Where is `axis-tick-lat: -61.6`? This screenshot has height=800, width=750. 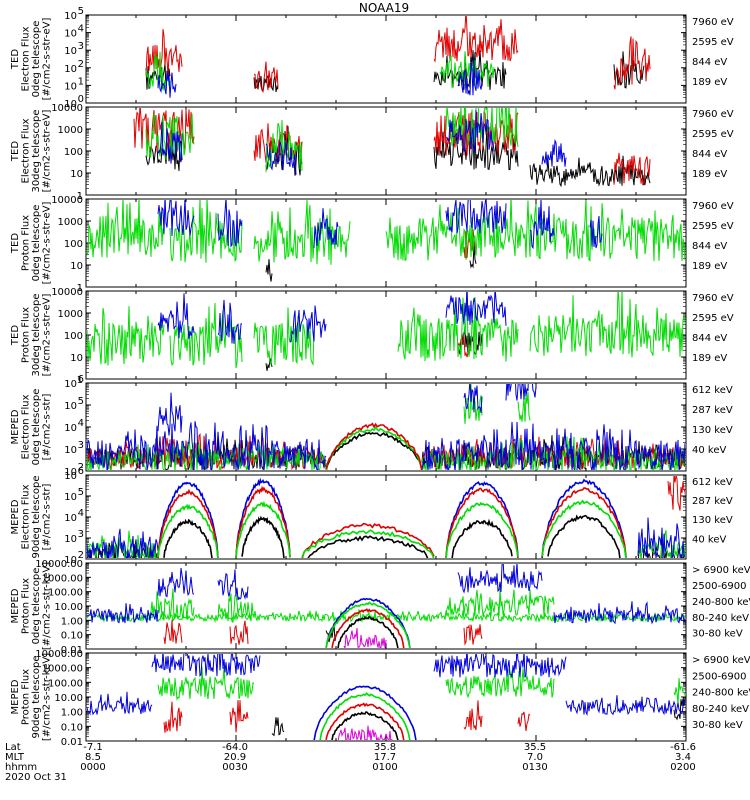 axis-tick-lat: -61.6 is located at coordinates (683, 747).